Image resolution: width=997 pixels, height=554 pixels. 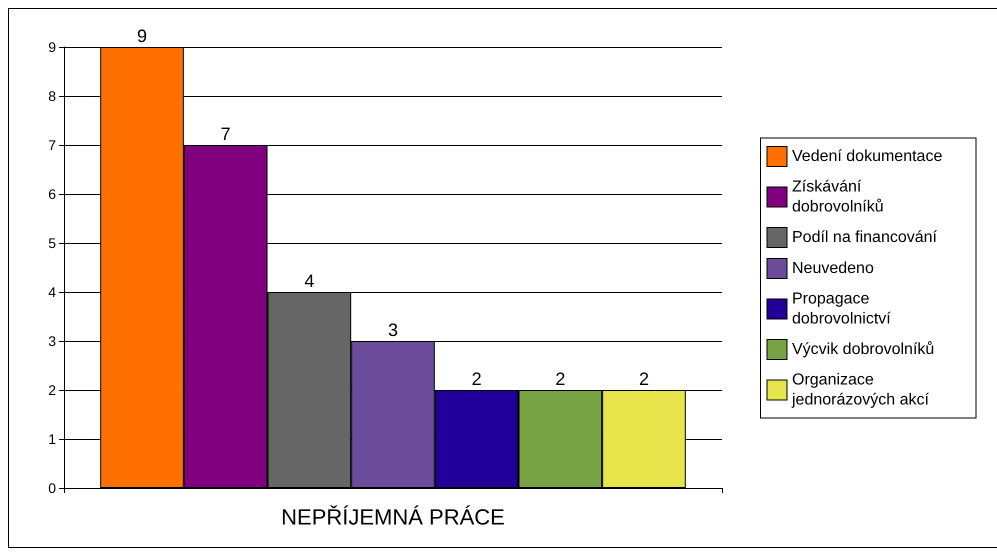 I want to click on y-tick-label: 2, so click(x=52, y=390).